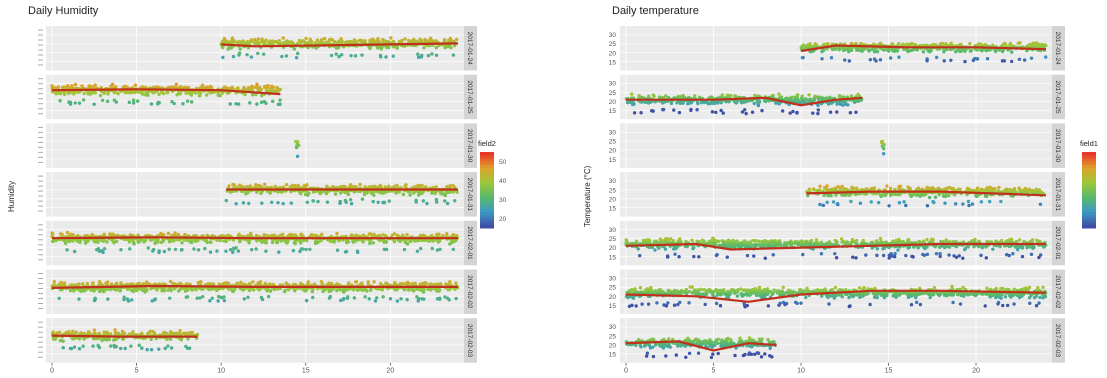 Image resolution: width=1107 pixels, height=378 pixels. I want to click on facet-panel: 2017-01-24, so click(257, 48).